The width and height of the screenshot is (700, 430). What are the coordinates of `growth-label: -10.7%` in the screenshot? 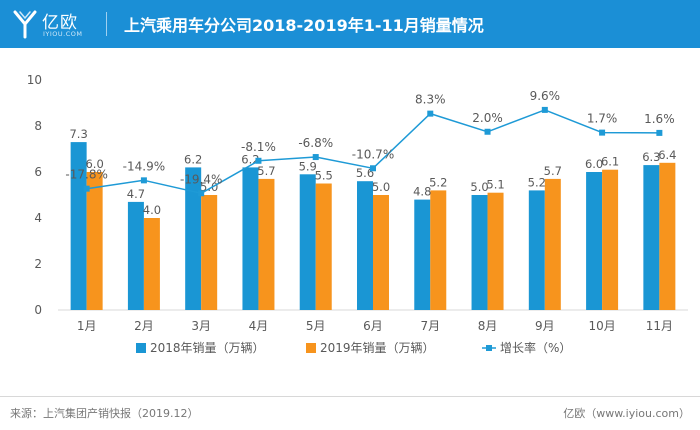 It's located at (373, 154).